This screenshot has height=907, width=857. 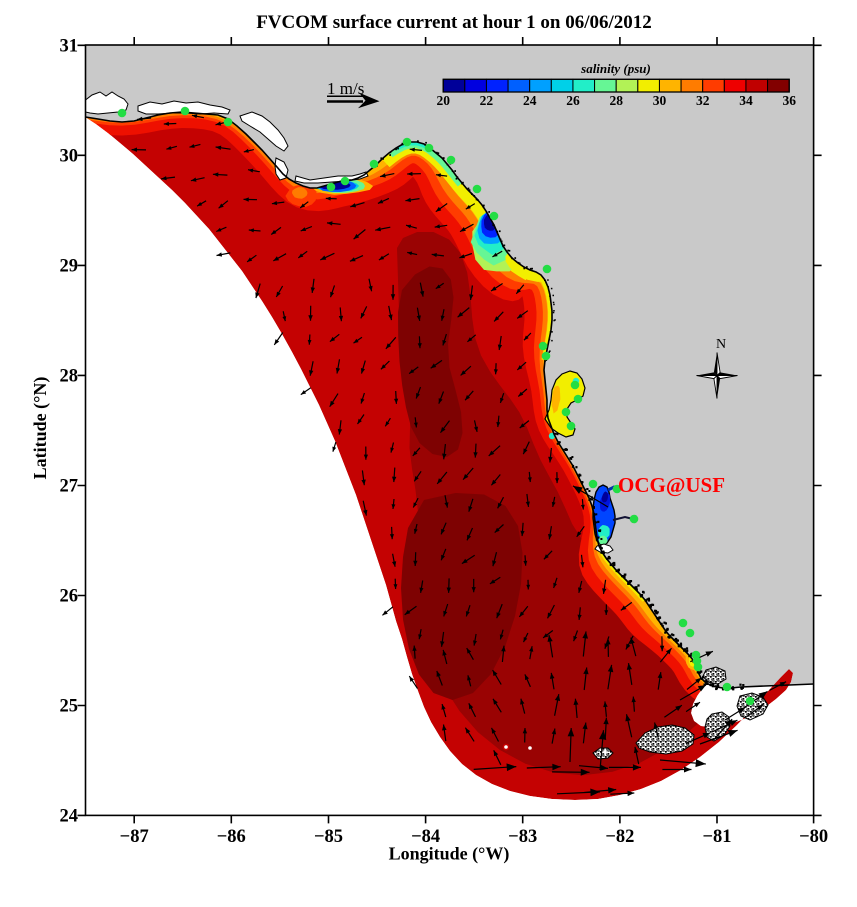 What do you see at coordinates (69, 487) in the screenshot?
I see `svg-text: 27` at bounding box center [69, 487].